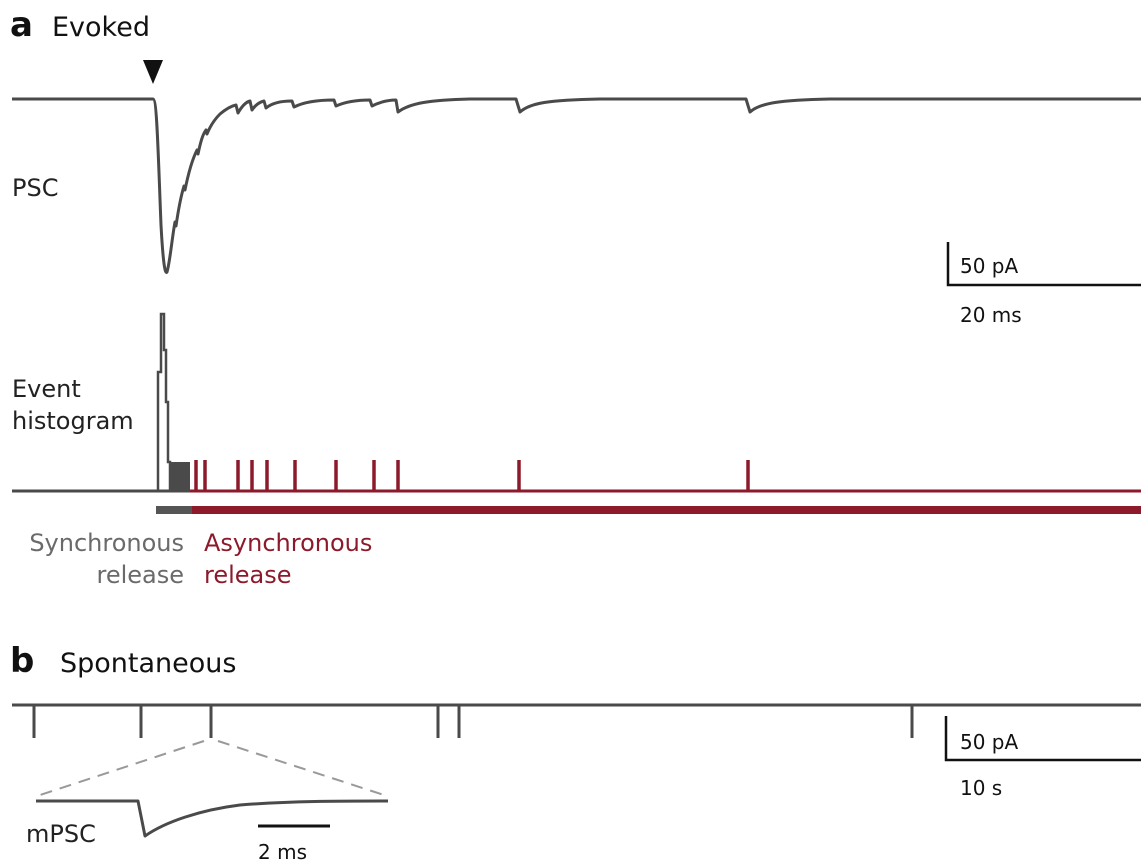 The width and height of the screenshot is (1141, 863). I want to click on scale-bar-a, so click(1043, 264).